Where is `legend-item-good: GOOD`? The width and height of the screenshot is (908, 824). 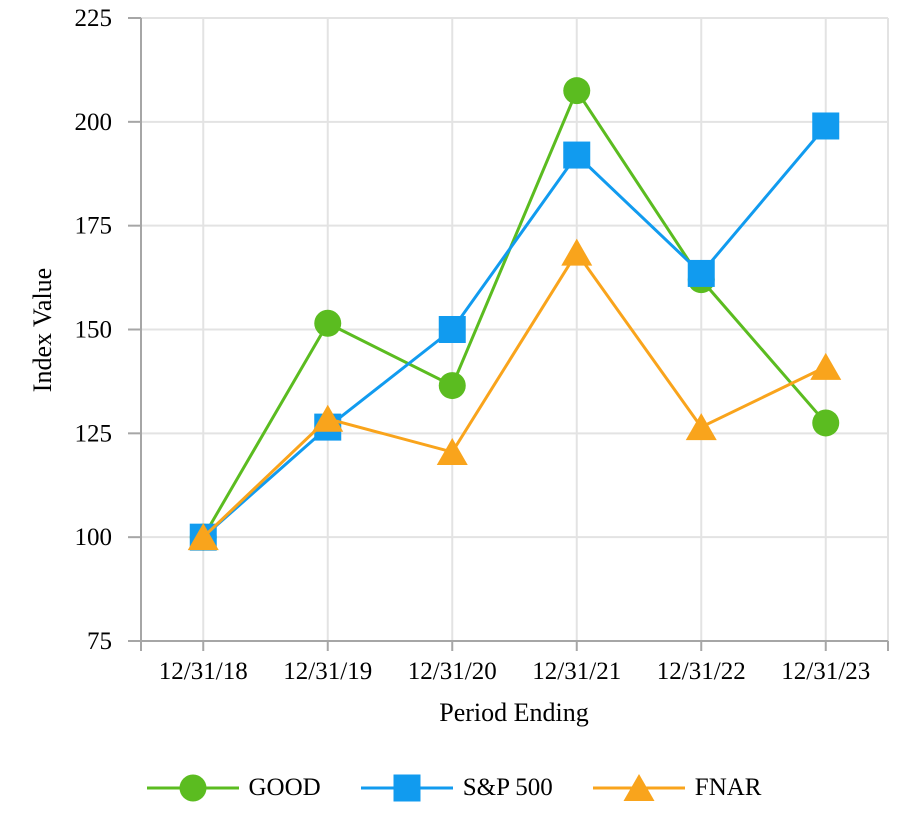
legend-item-good: GOOD is located at coordinates (233, 788).